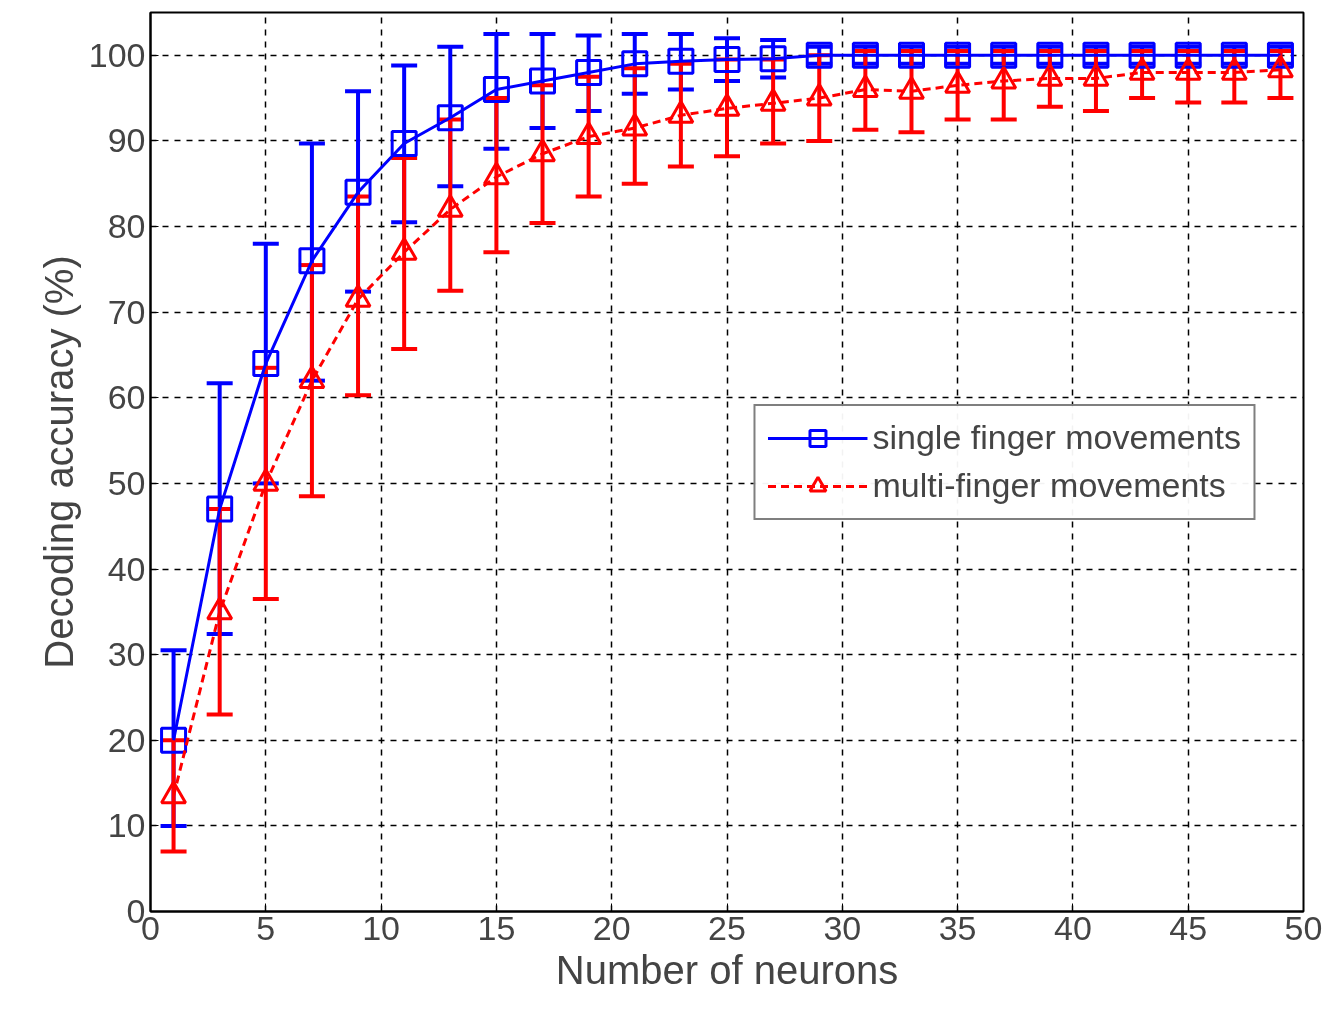 This screenshot has width=1331, height=1021. Describe the element at coordinates (1072, 927) in the screenshot. I see `x-tick-label: 40` at that location.